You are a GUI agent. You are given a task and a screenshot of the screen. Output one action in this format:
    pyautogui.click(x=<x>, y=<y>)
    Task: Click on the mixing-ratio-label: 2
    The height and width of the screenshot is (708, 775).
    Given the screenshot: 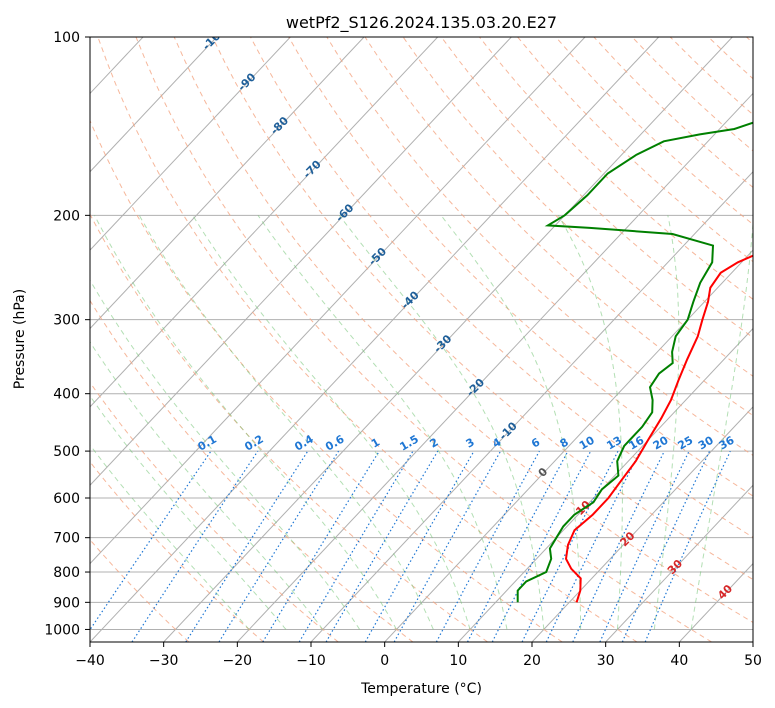 What is the action you would take?
    pyautogui.click(x=433, y=443)
    